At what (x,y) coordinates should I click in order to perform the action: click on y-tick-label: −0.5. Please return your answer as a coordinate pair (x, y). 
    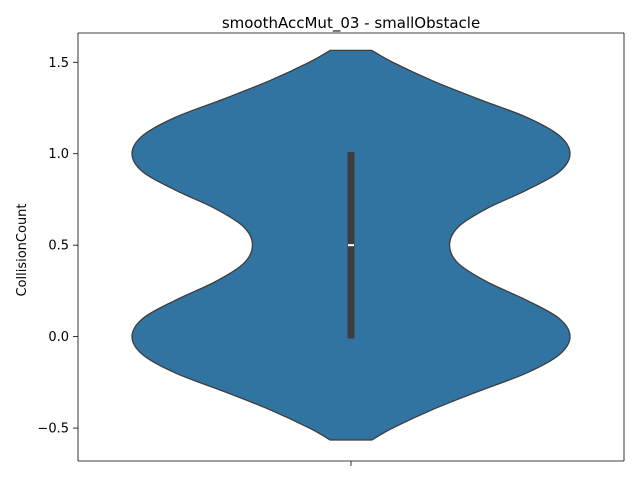
    Looking at the image, I should click on (53, 429).